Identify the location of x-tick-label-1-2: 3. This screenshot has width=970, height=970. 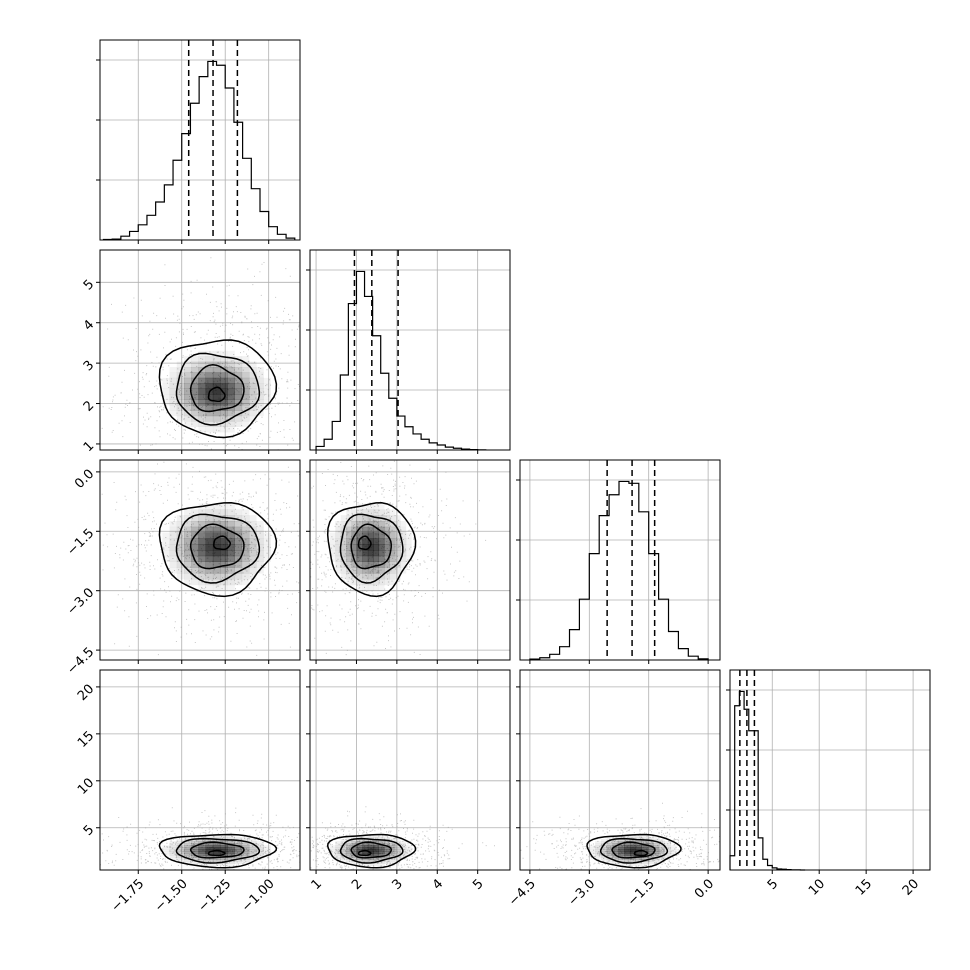
(397, 884).